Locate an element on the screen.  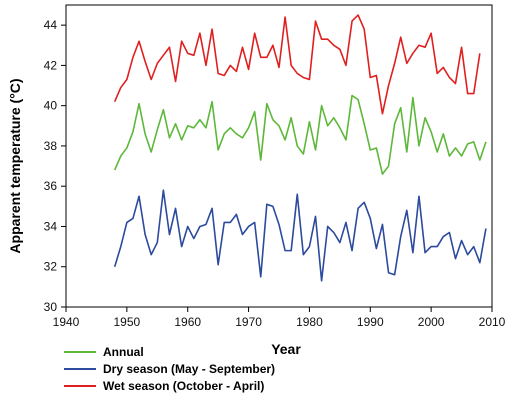
y-tick-label: 30 is located at coordinates (51, 307).